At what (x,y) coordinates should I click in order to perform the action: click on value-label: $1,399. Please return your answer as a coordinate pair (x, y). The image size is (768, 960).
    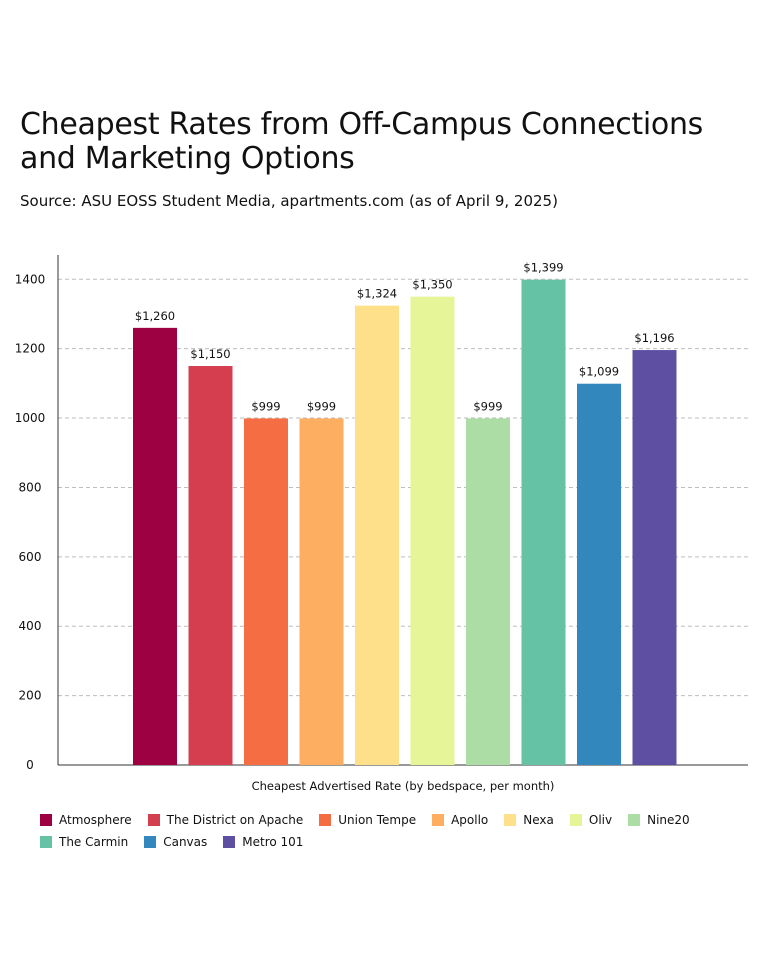
    Looking at the image, I should click on (543, 268).